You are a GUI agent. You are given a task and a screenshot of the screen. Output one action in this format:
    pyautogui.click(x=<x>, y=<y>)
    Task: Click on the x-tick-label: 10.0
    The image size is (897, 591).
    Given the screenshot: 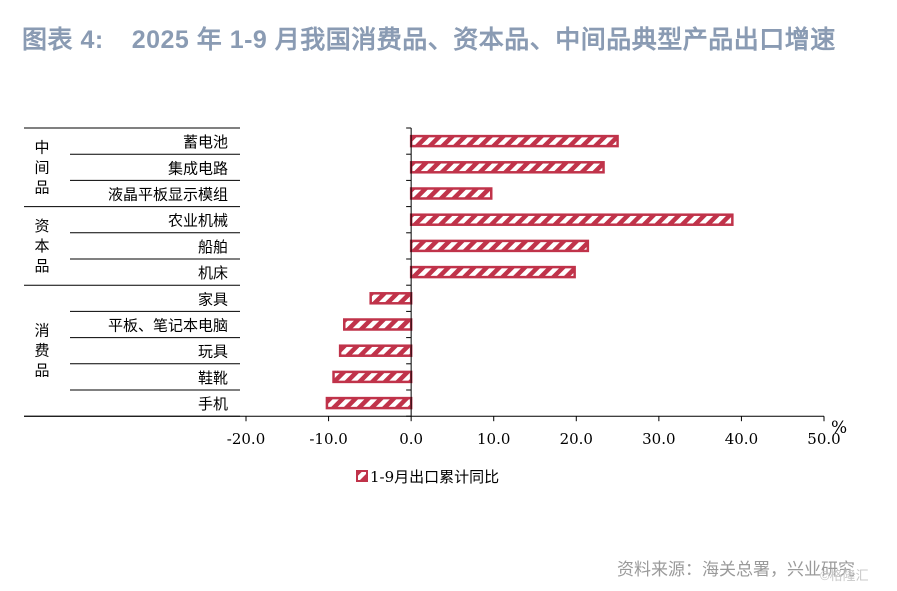 What is the action you would take?
    pyautogui.click(x=493, y=439)
    